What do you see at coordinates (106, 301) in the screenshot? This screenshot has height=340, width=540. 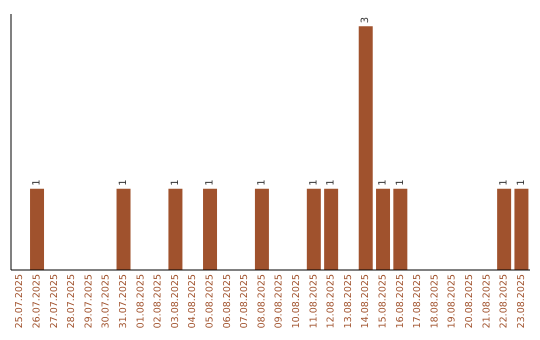 I see `x-tick-label: 30.07.2025` at bounding box center [106, 301].